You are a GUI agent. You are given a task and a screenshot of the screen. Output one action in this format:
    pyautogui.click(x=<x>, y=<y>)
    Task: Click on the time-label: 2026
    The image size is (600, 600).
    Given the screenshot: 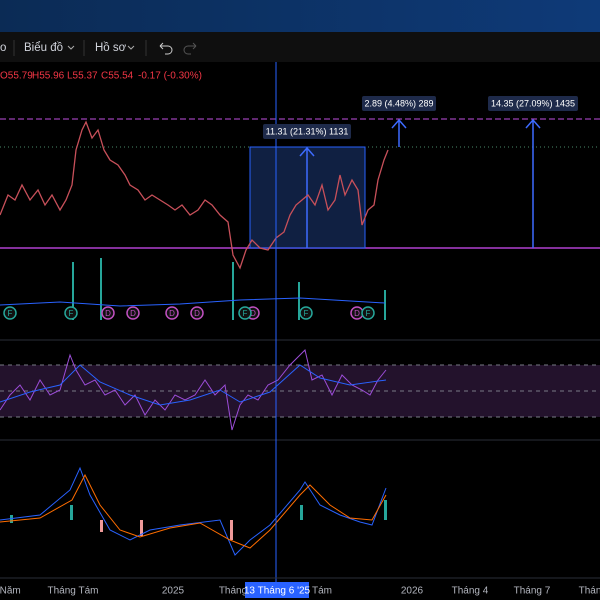 What is the action you would take?
    pyautogui.click(x=412, y=591)
    